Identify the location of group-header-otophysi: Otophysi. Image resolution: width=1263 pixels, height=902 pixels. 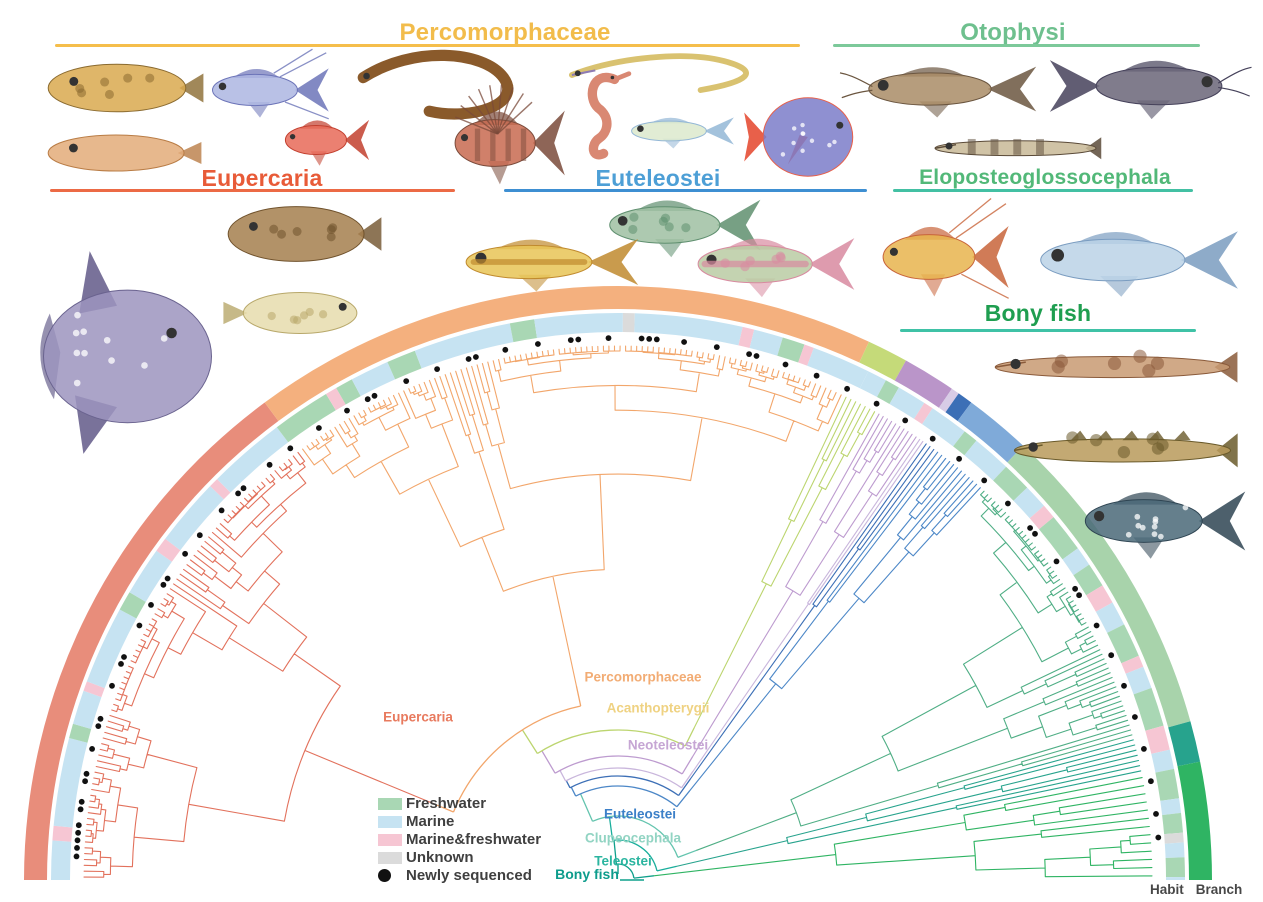
(1013, 32).